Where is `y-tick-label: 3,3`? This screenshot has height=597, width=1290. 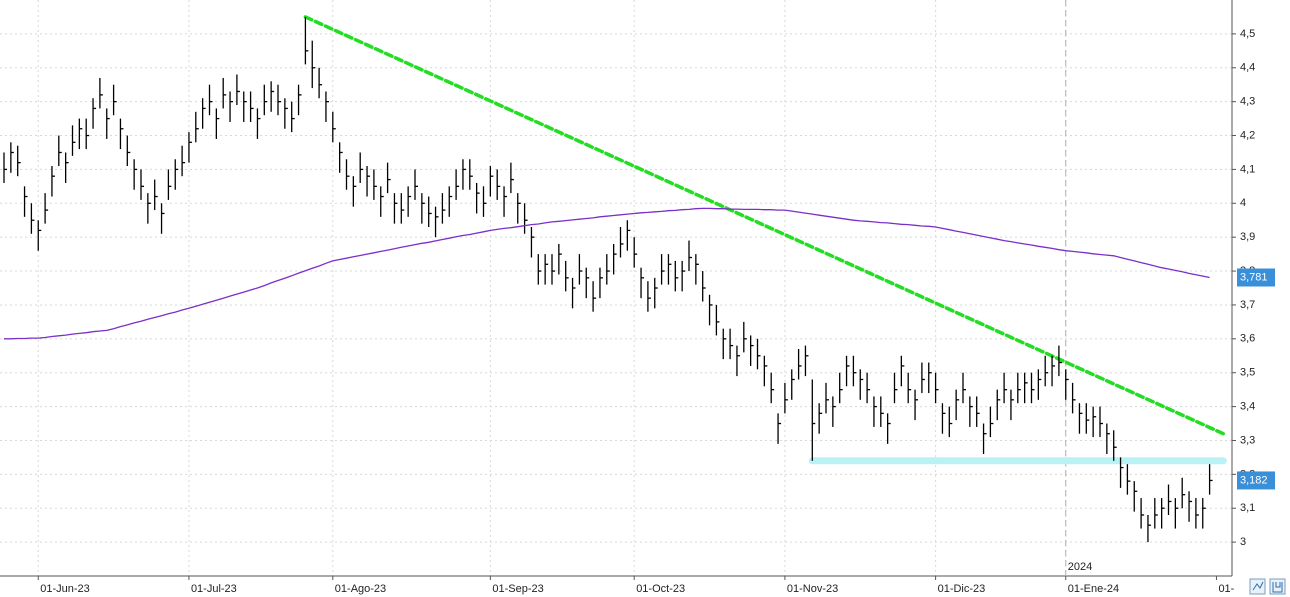 y-tick-label: 3,3 is located at coordinates (1247, 440).